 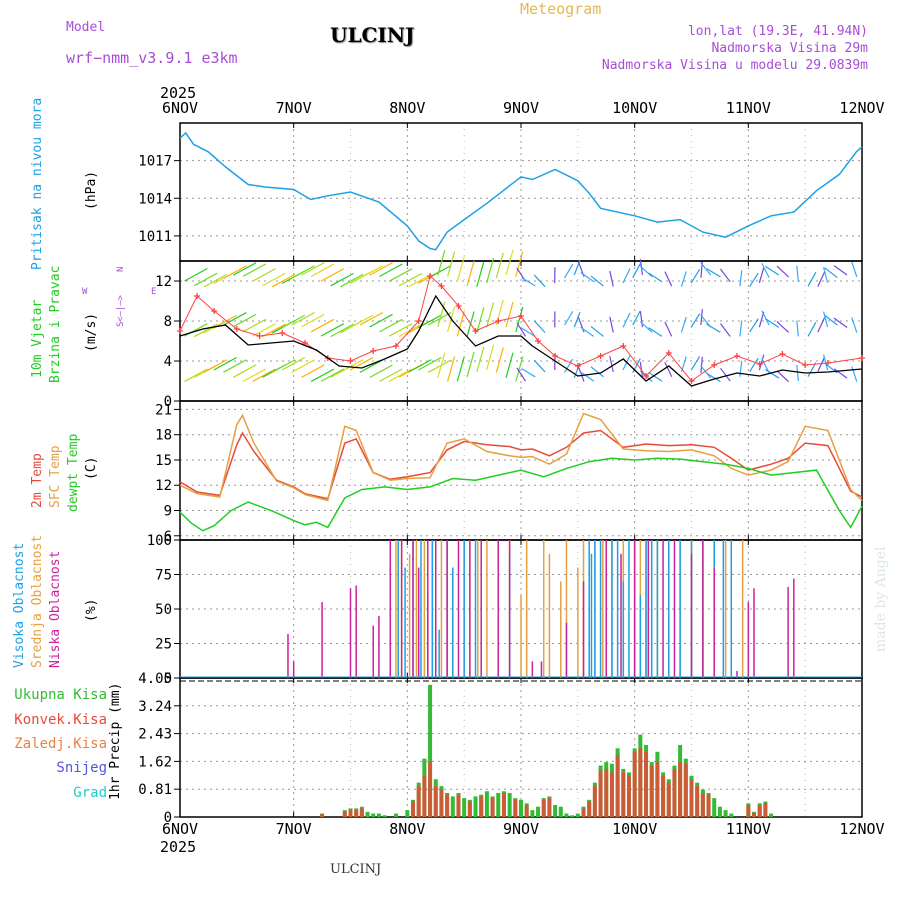 What do you see at coordinates (168, 362) in the screenshot?
I see `y-tick-label: 4` at bounding box center [168, 362].